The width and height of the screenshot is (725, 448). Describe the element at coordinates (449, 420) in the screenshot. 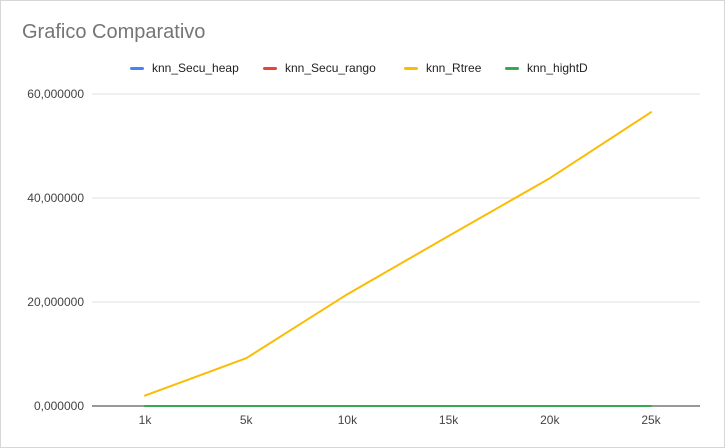

I see `x-tick-label: 15k` at that location.